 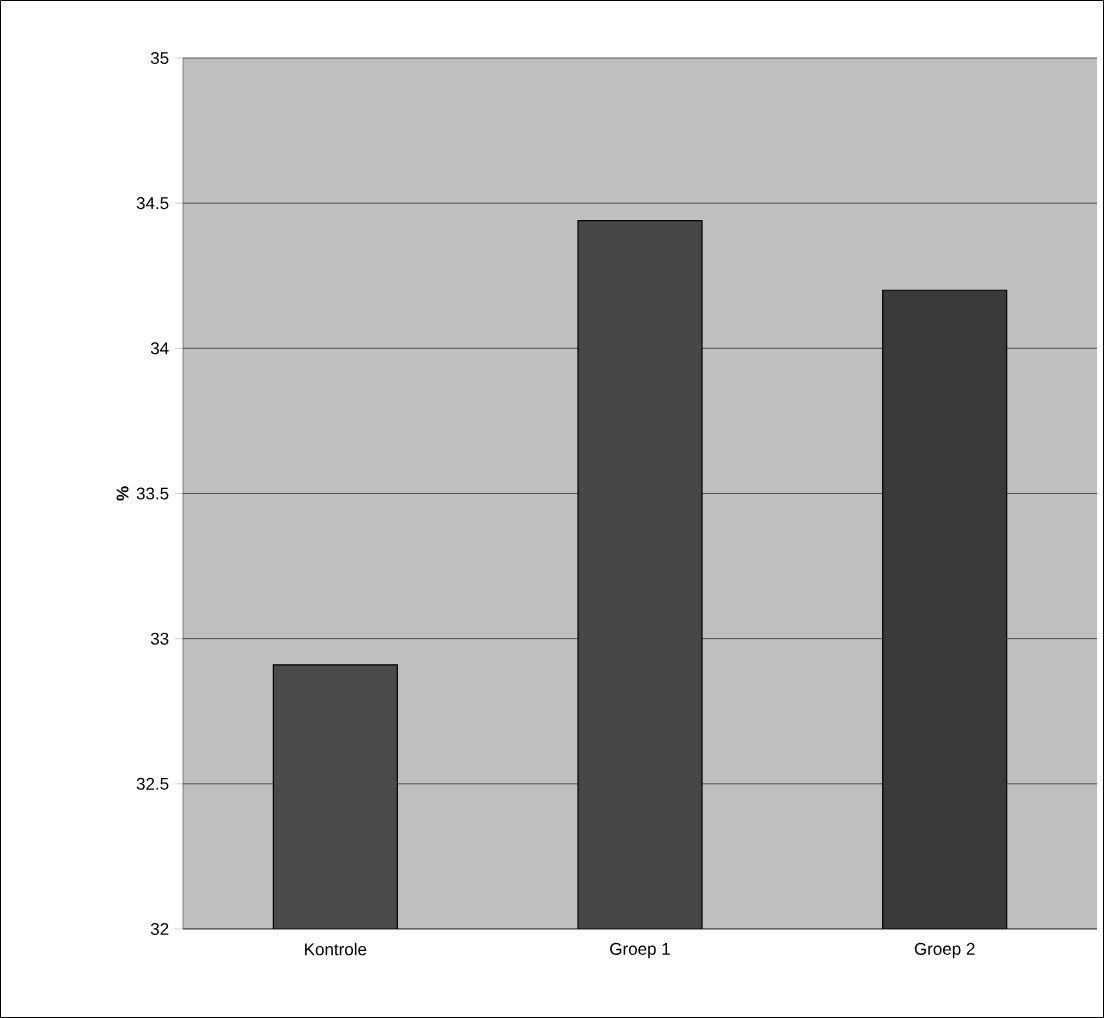 What do you see at coordinates (159, 638) in the screenshot?
I see `y-tick-label: 33` at bounding box center [159, 638].